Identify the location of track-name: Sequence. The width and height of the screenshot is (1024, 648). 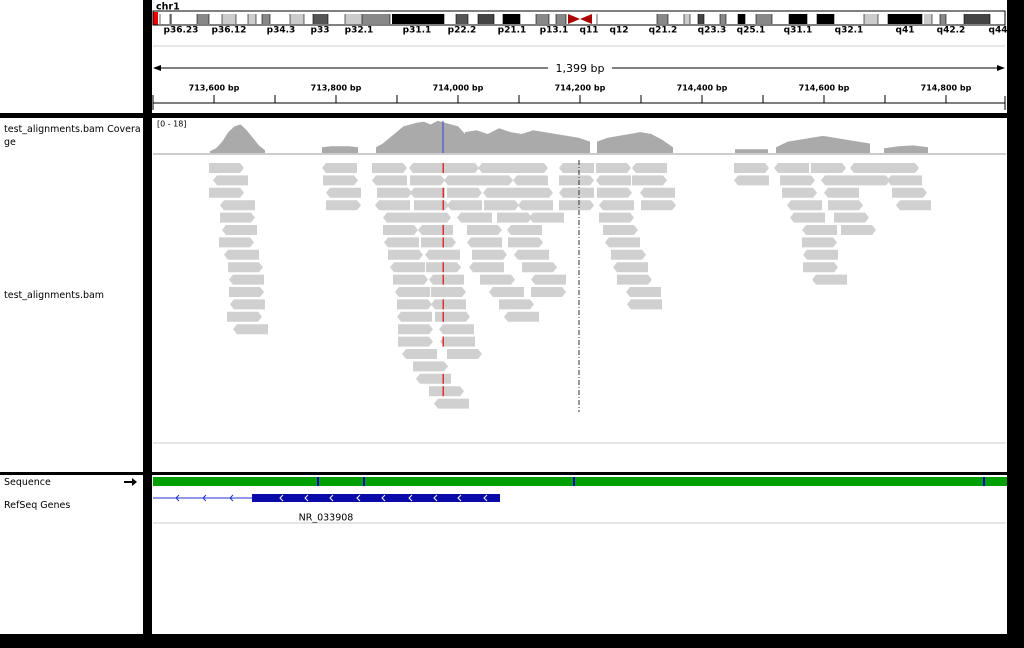
(27, 482).